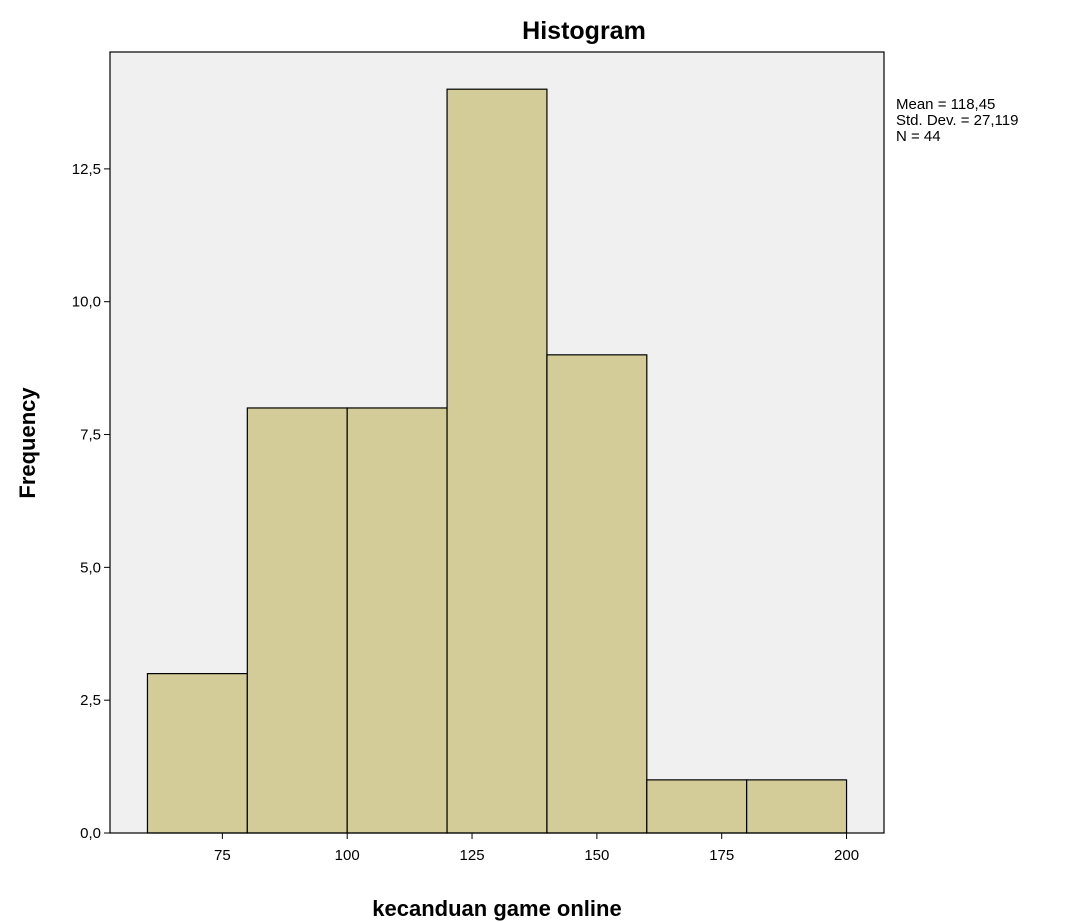 The width and height of the screenshot is (1072, 922). I want to click on chart-title: Histogram, so click(584, 31).